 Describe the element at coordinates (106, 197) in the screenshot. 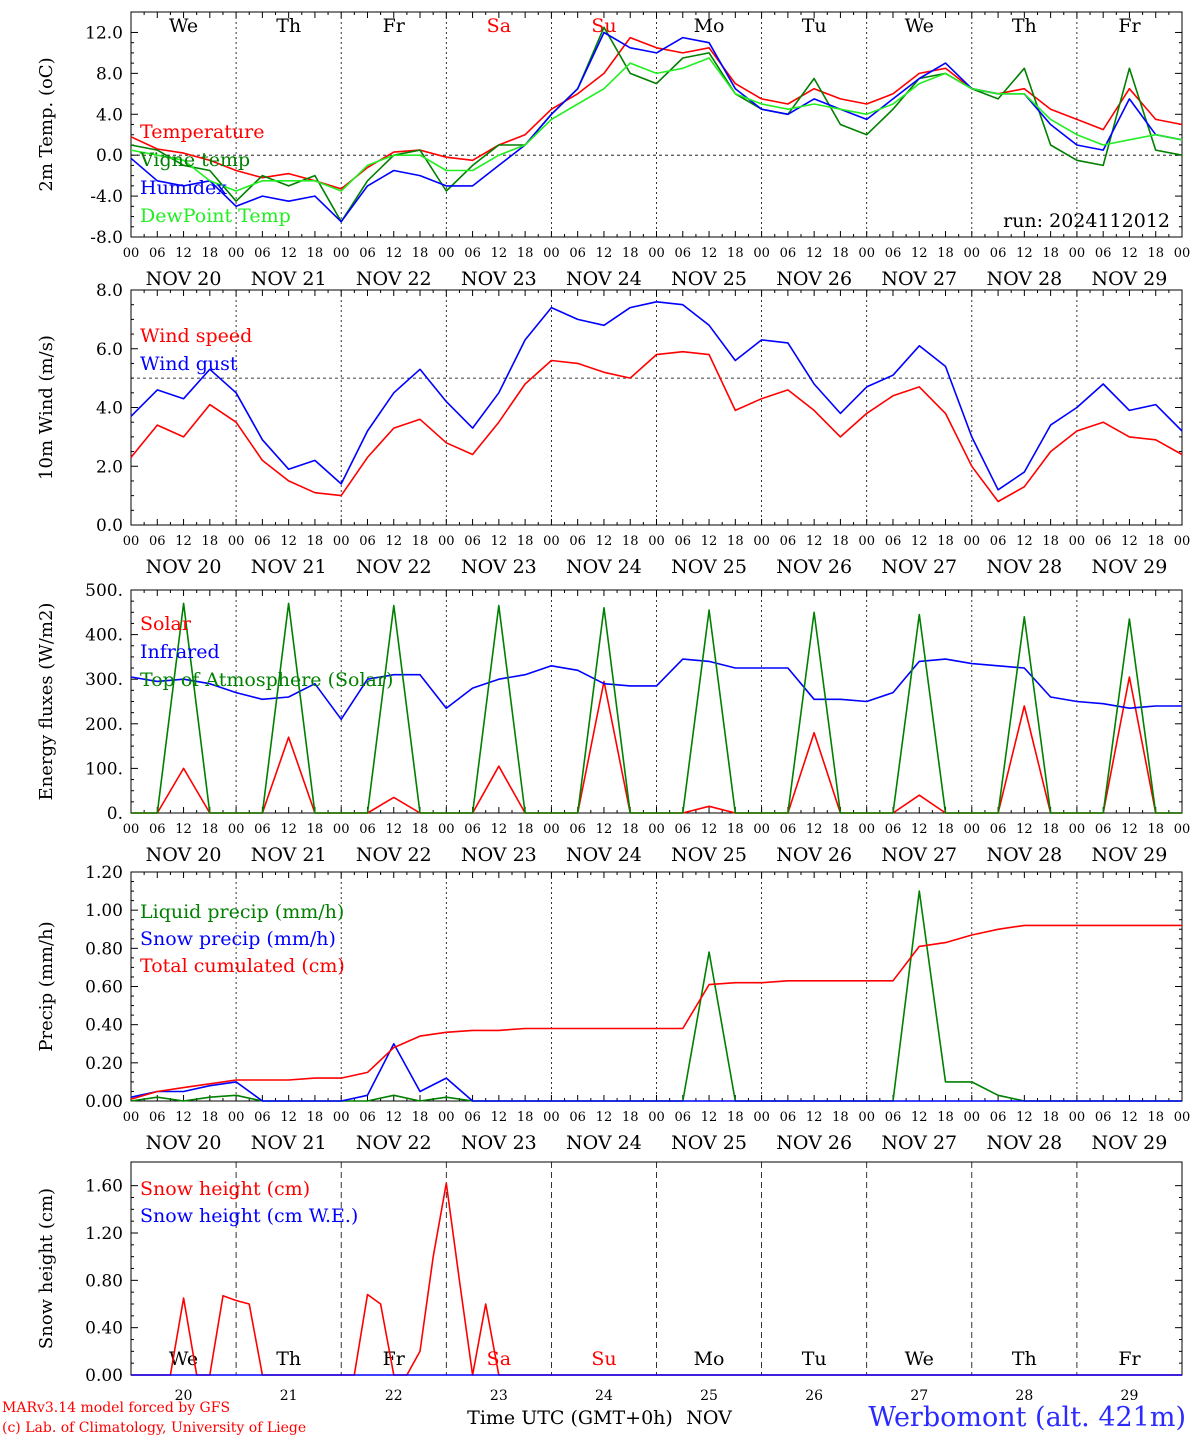

I see `y-tick-label: -4.0` at that location.